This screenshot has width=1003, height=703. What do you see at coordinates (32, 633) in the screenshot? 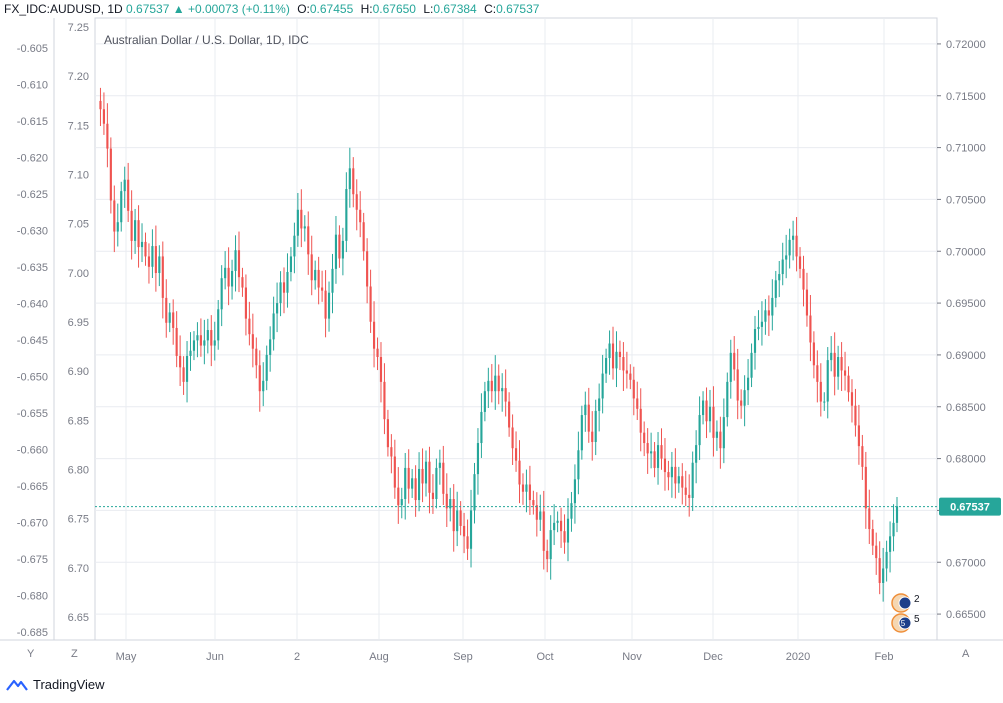
I see `left-axis-1-label: -0.685` at bounding box center [32, 633].